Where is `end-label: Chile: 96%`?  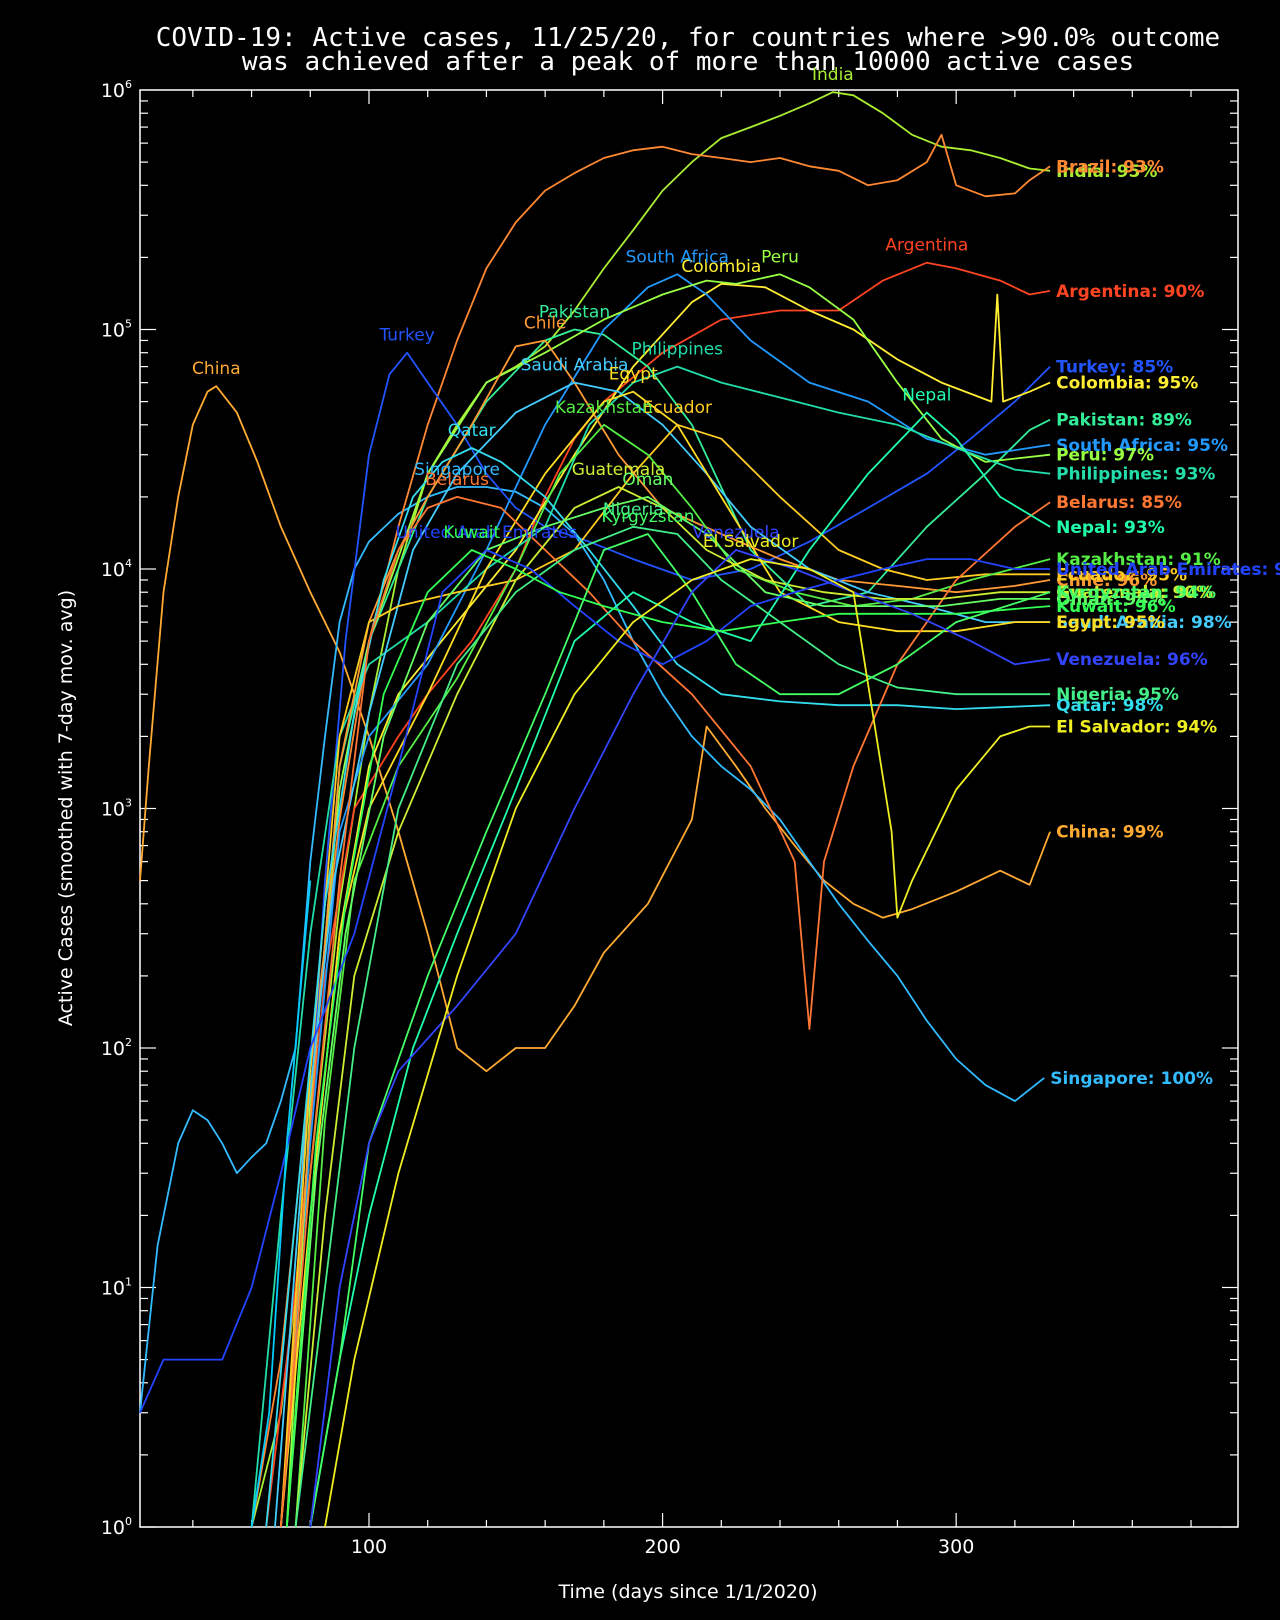 end-label: Chile: 96% is located at coordinates (1106, 581).